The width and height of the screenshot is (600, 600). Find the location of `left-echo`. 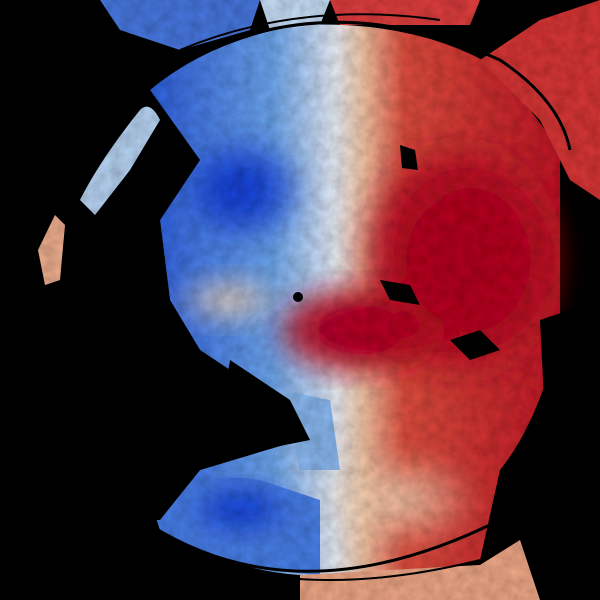

left-echo is located at coordinates (99, 195).